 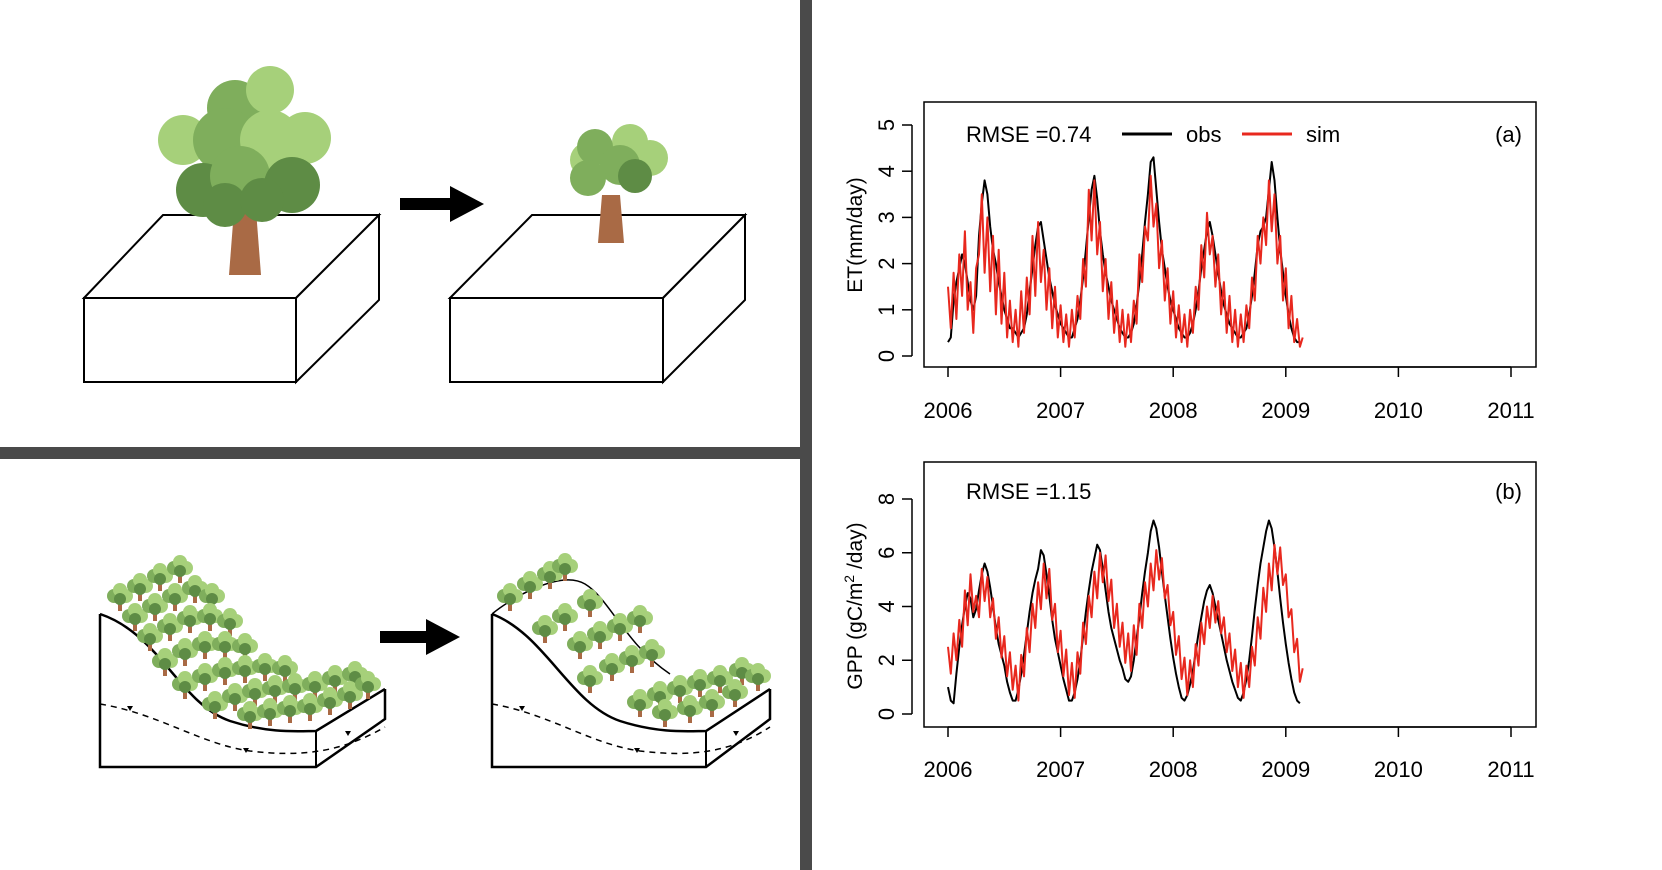 What do you see at coordinates (1323, 134) in the screenshot?
I see `legend-sim-label: sim` at bounding box center [1323, 134].